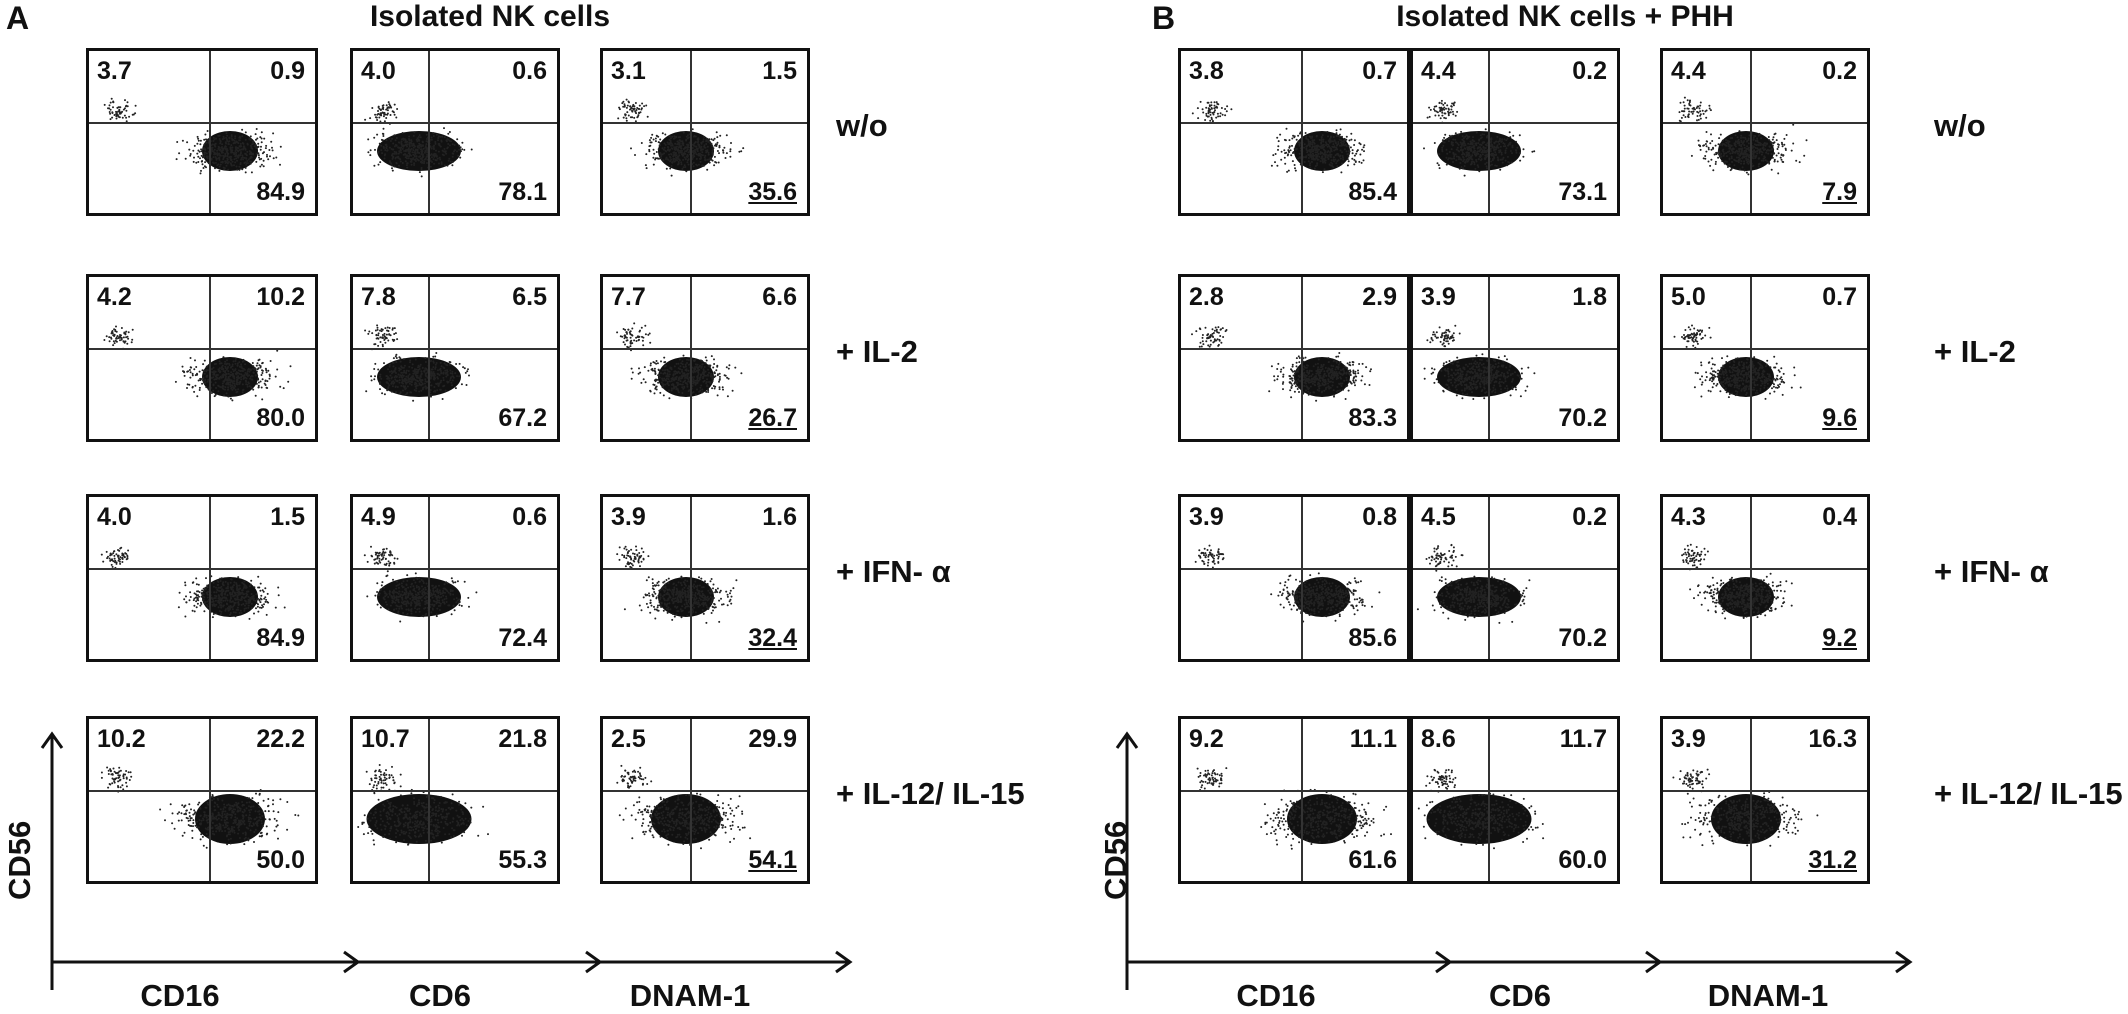 This screenshot has width=2128, height=1014. Describe the element at coordinates (628, 297) in the screenshot. I see `quadrant-upper-left-value: 7.7` at that location.